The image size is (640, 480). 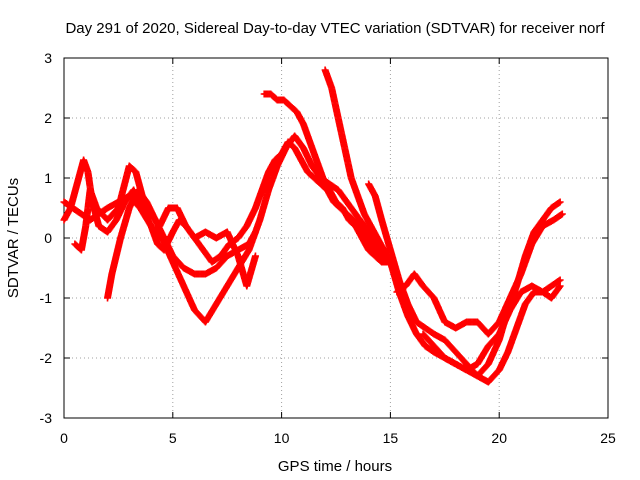 I want to click on x-tick-label: 5, so click(x=173, y=438).